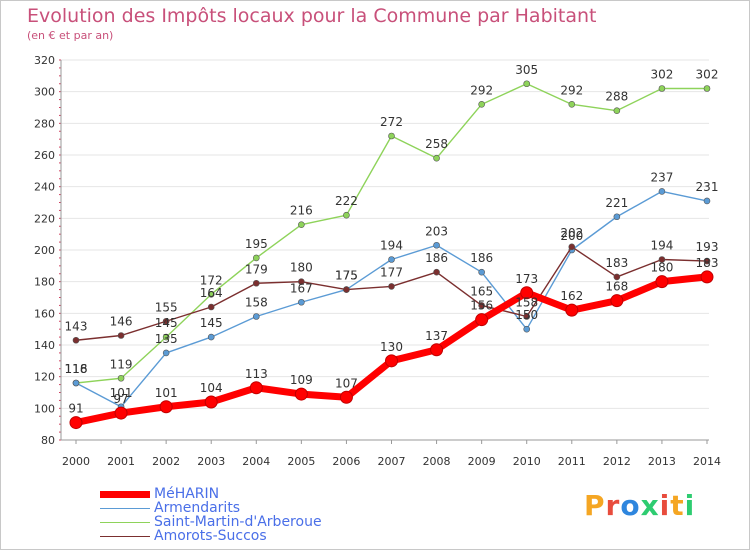 The image size is (750, 550). Describe the element at coordinates (346, 383) in the screenshot. I see `data-label: 107` at that location.